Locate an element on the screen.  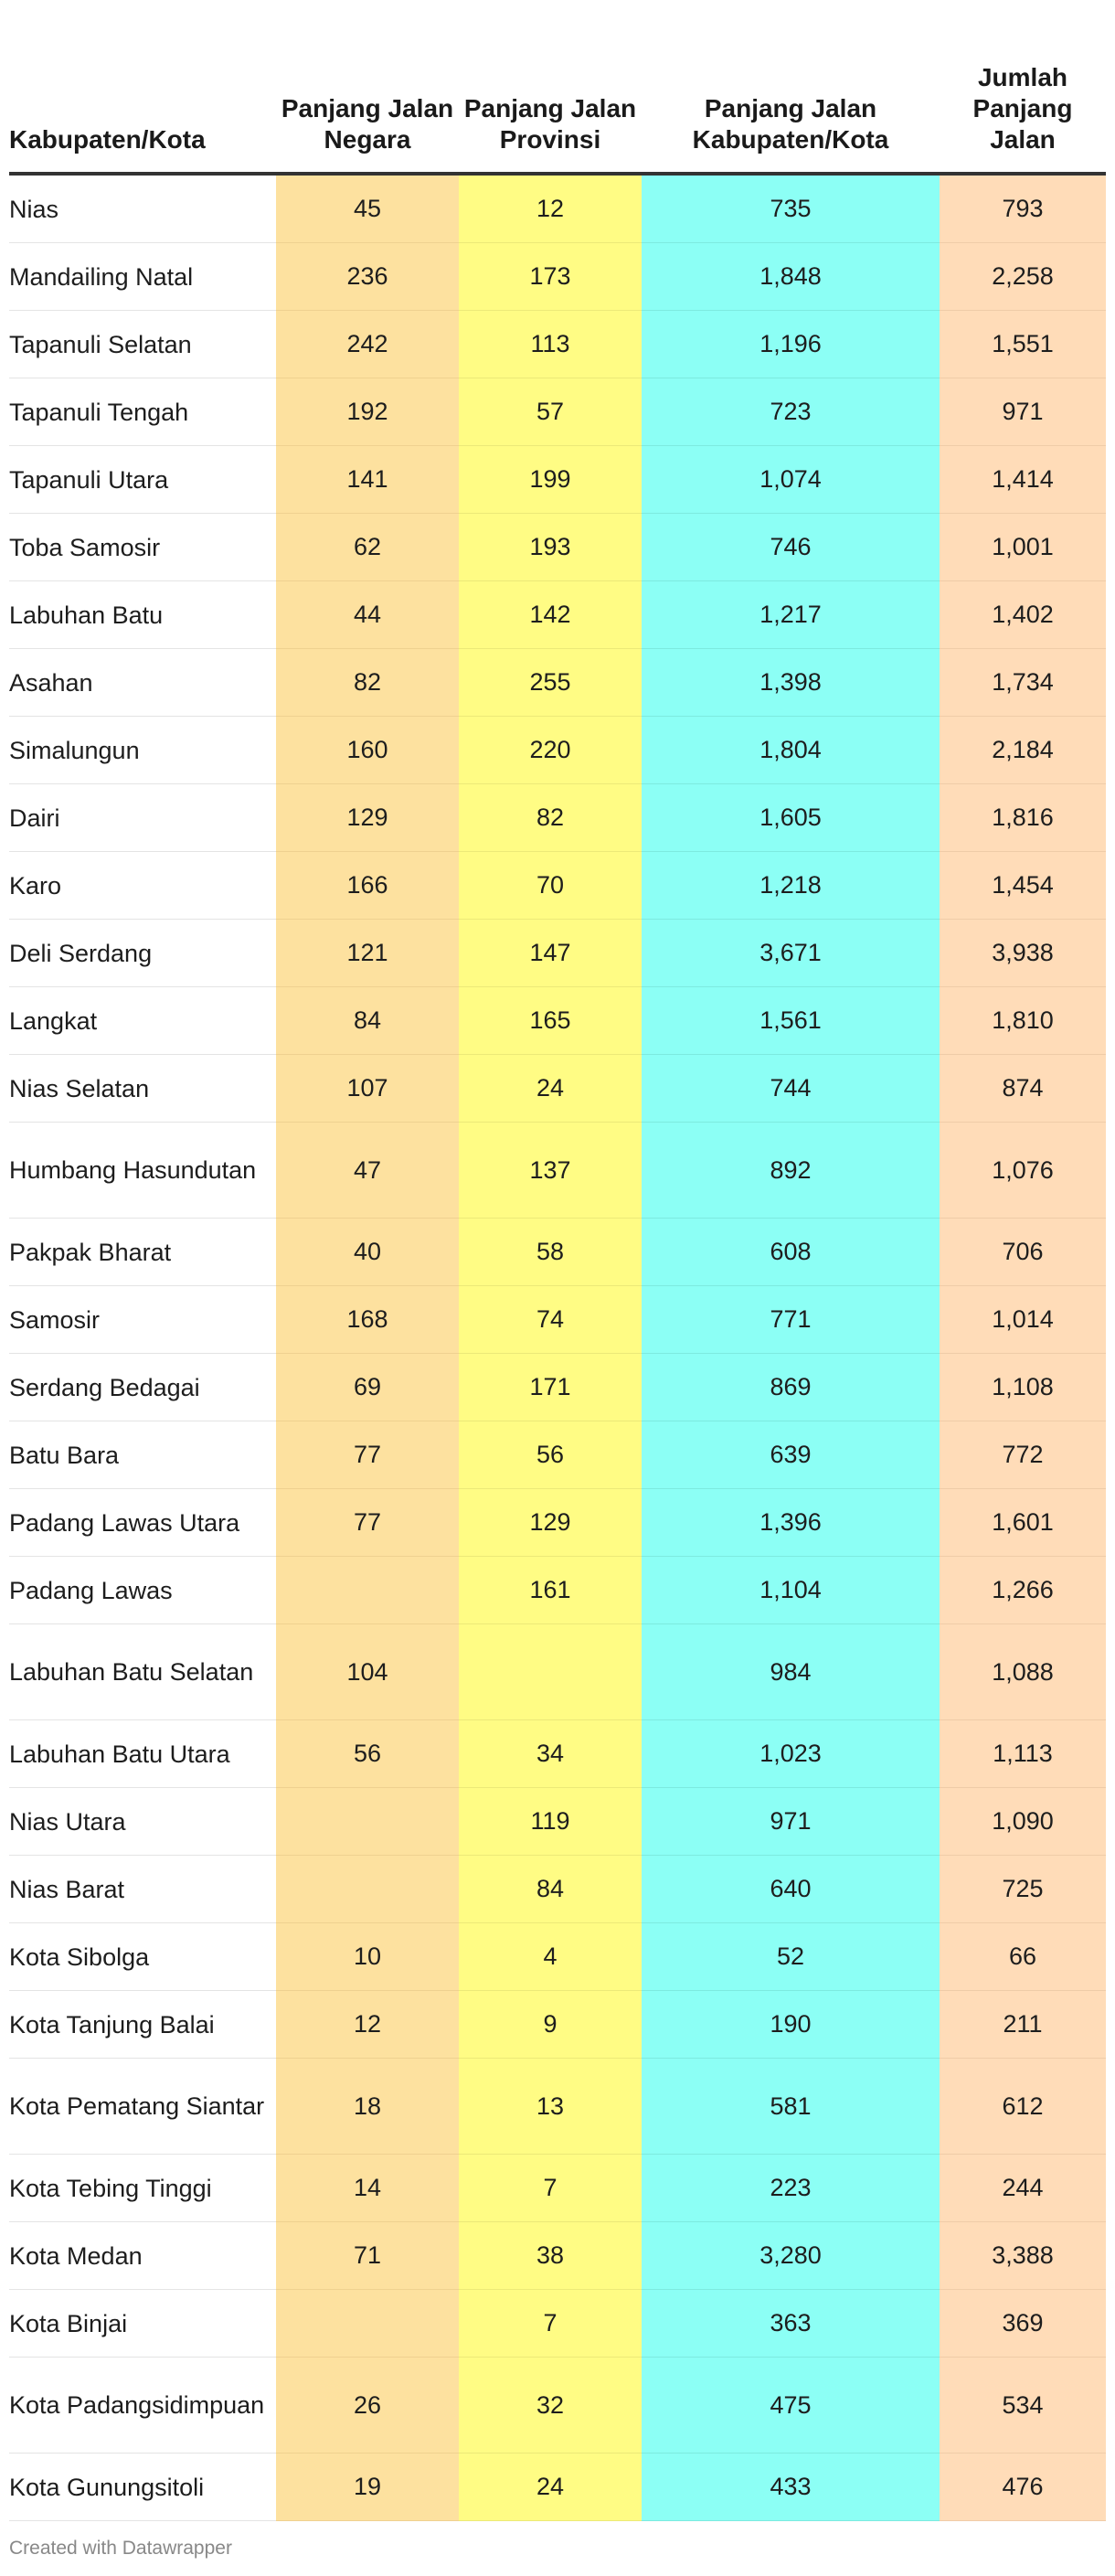
cell-jalan-provinsi: 9 is located at coordinates (550, 2025).